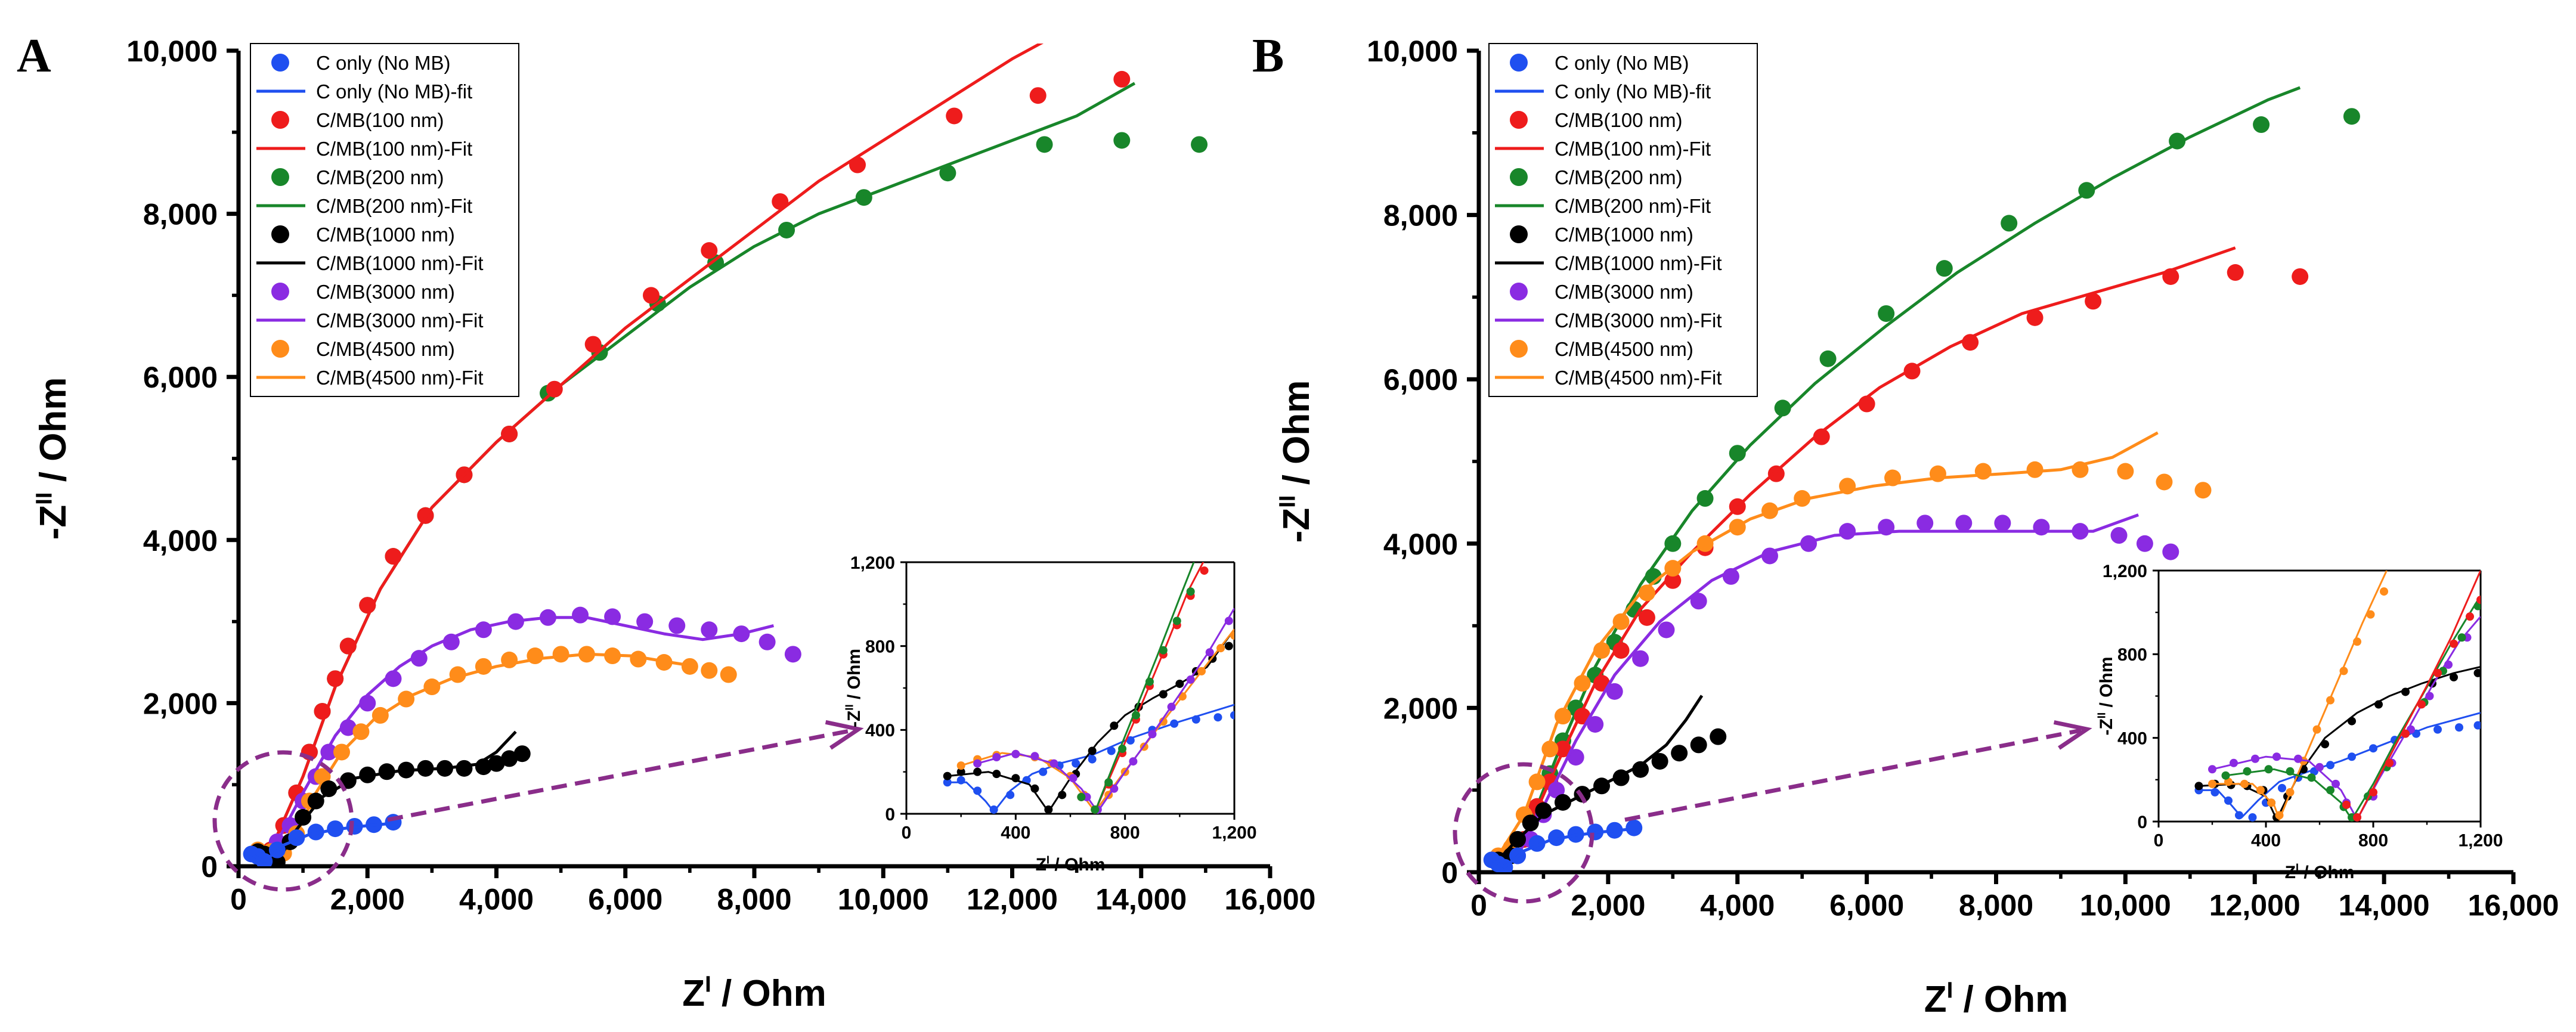 The image size is (2576, 1032). What do you see at coordinates (1563, 845) in the screenshot?
I see `panel-b-series-c-only-no-mb` at bounding box center [1563, 845].